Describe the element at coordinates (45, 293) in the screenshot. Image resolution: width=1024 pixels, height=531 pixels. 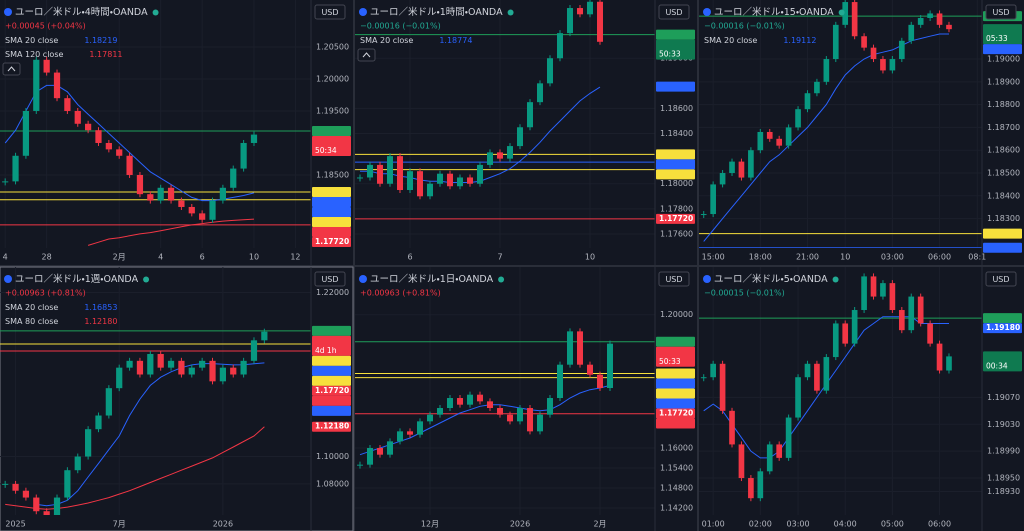
I see `price-change: +0.00963 (+0.81%)` at that location.